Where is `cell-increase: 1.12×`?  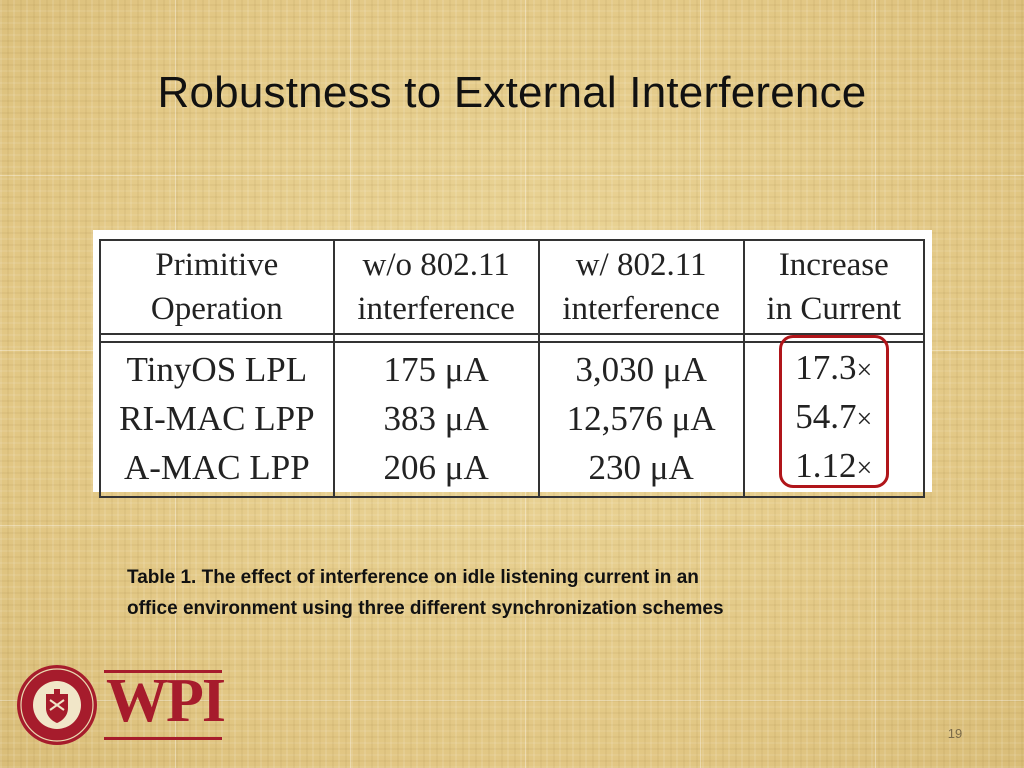
cell-increase: 1.12× is located at coordinates (834, 470).